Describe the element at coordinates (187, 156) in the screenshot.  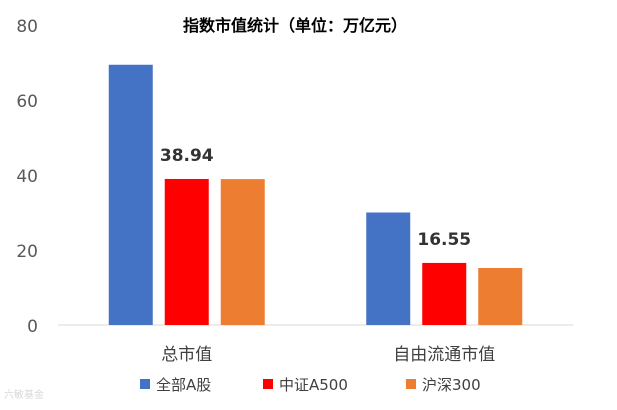
I see `data-label: 38.94` at that location.